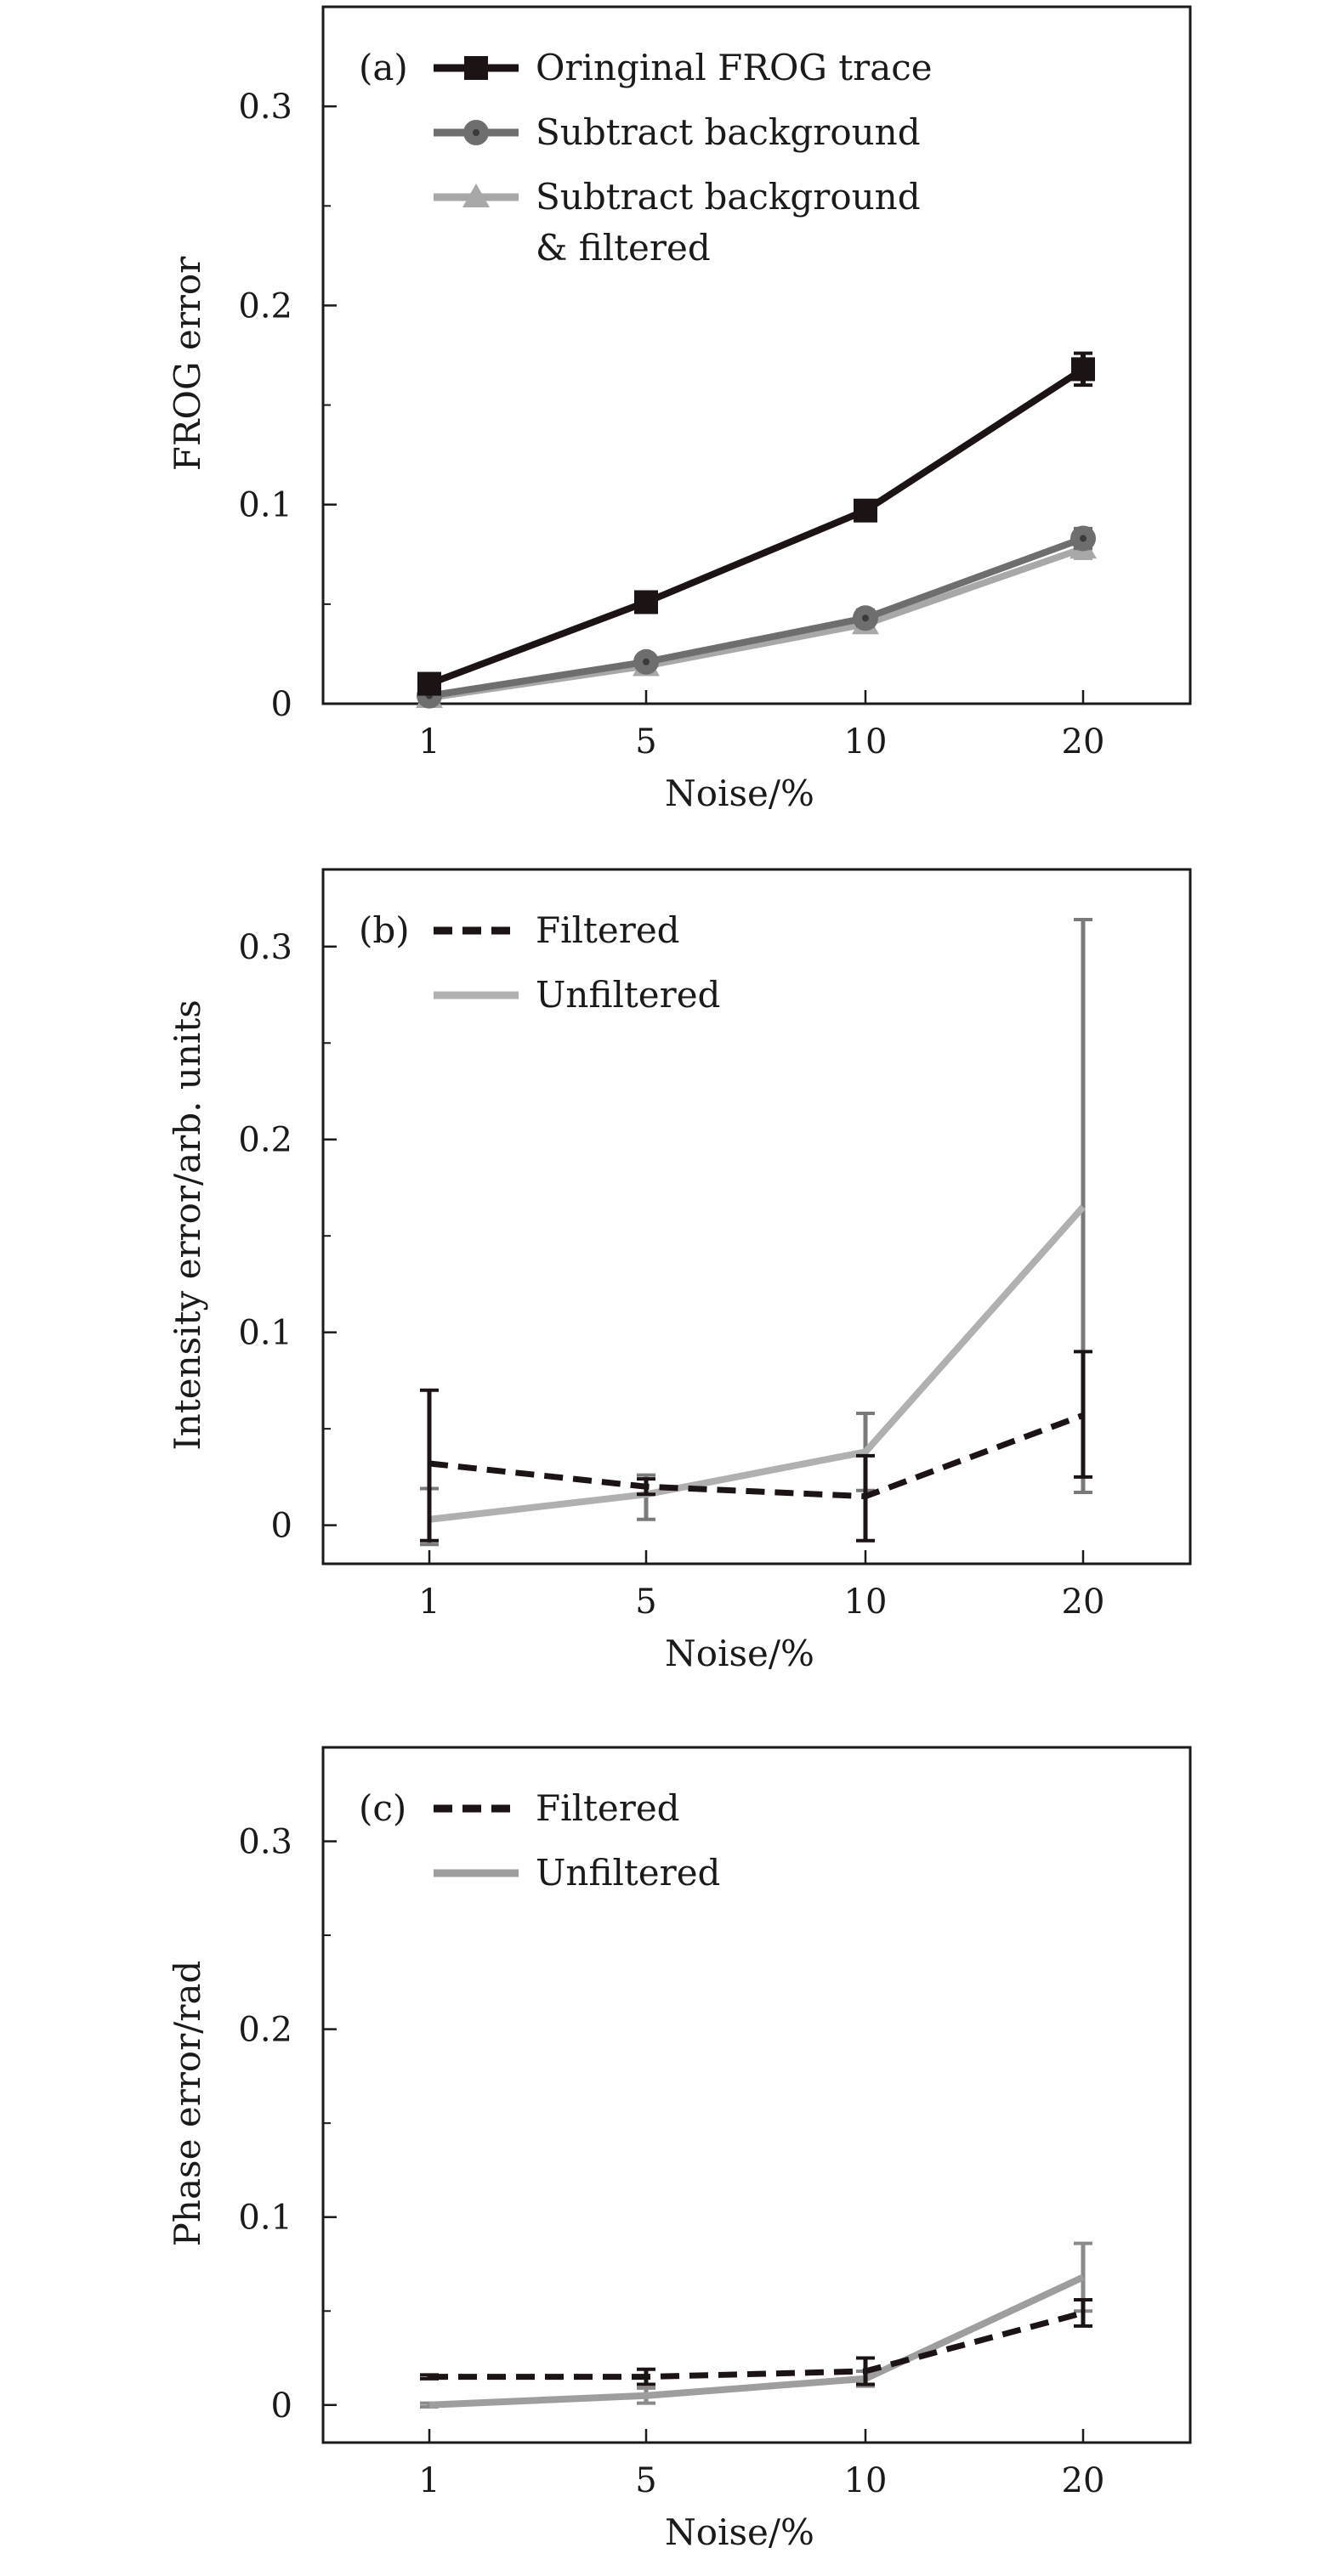 This screenshot has height=2576, width=1339. What do you see at coordinates (677, 222) in the screenshot?
I see `legend-entry-subtract-background-filtered: Subtract background & filtered` at bounding box center [677, 222].